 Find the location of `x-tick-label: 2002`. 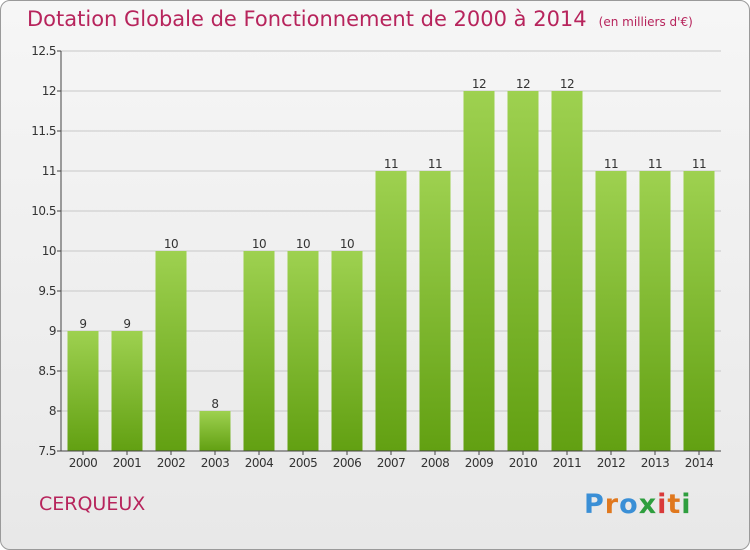

x-tick-label: 2002 is located at coordinates (171, 463).